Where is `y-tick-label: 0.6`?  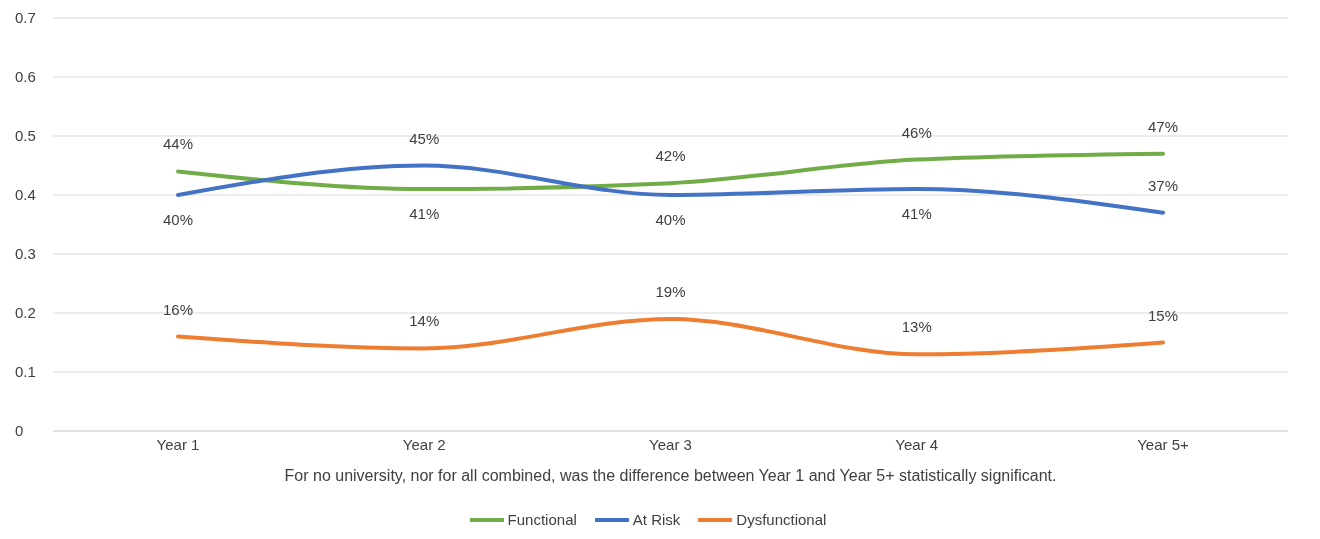 y-tick-label: 0.6 is located at coordinates (25, 77).